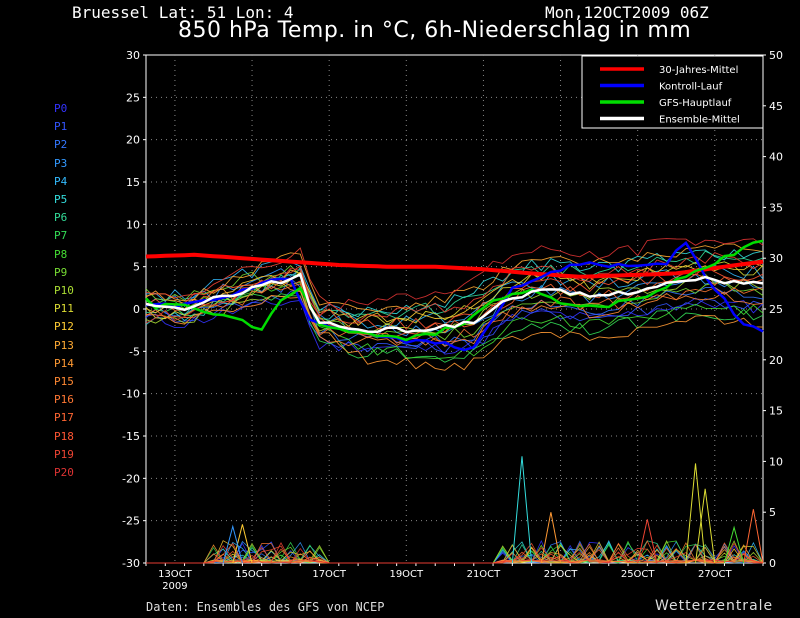  I want to click on y-left-tick-label: -15, so click(131, 436).